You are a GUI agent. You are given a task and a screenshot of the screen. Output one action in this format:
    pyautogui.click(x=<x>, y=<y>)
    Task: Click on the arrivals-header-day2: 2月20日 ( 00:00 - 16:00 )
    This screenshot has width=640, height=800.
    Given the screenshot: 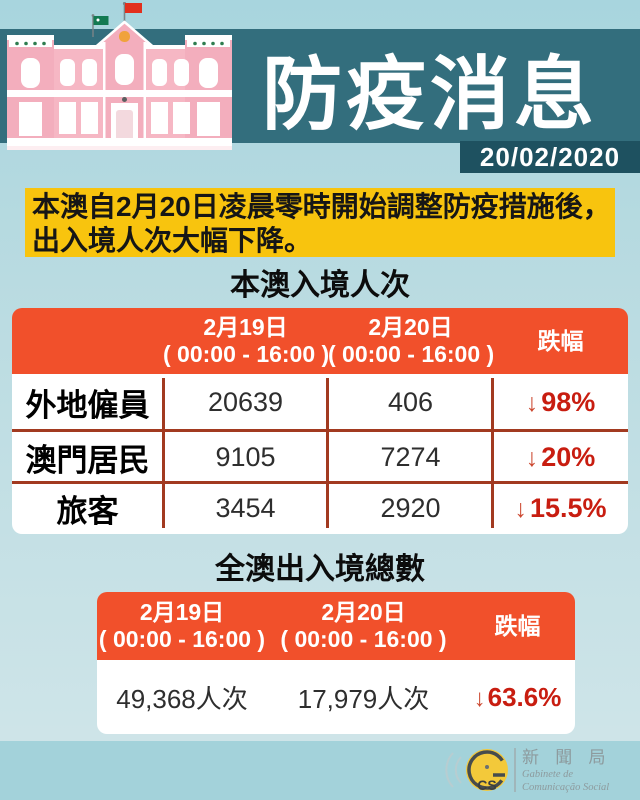 What is the action you would take?
    pyautogui.click(x=411, y=340)
    